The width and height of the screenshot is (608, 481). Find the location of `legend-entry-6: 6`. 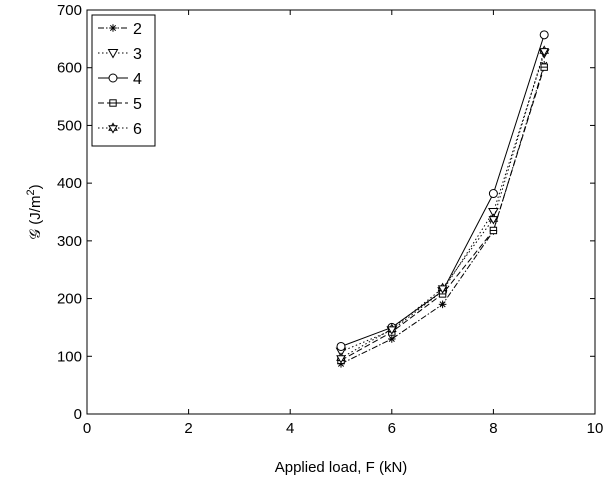

legend-entry-6: 6 is located at coordinates (120, 129).